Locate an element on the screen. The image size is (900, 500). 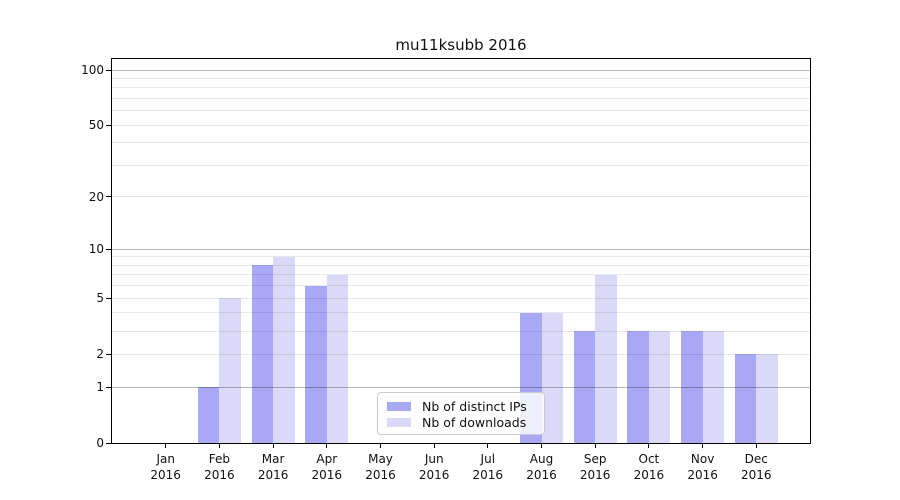
x-tick-month: Aug is located at coordinates (541, 459).